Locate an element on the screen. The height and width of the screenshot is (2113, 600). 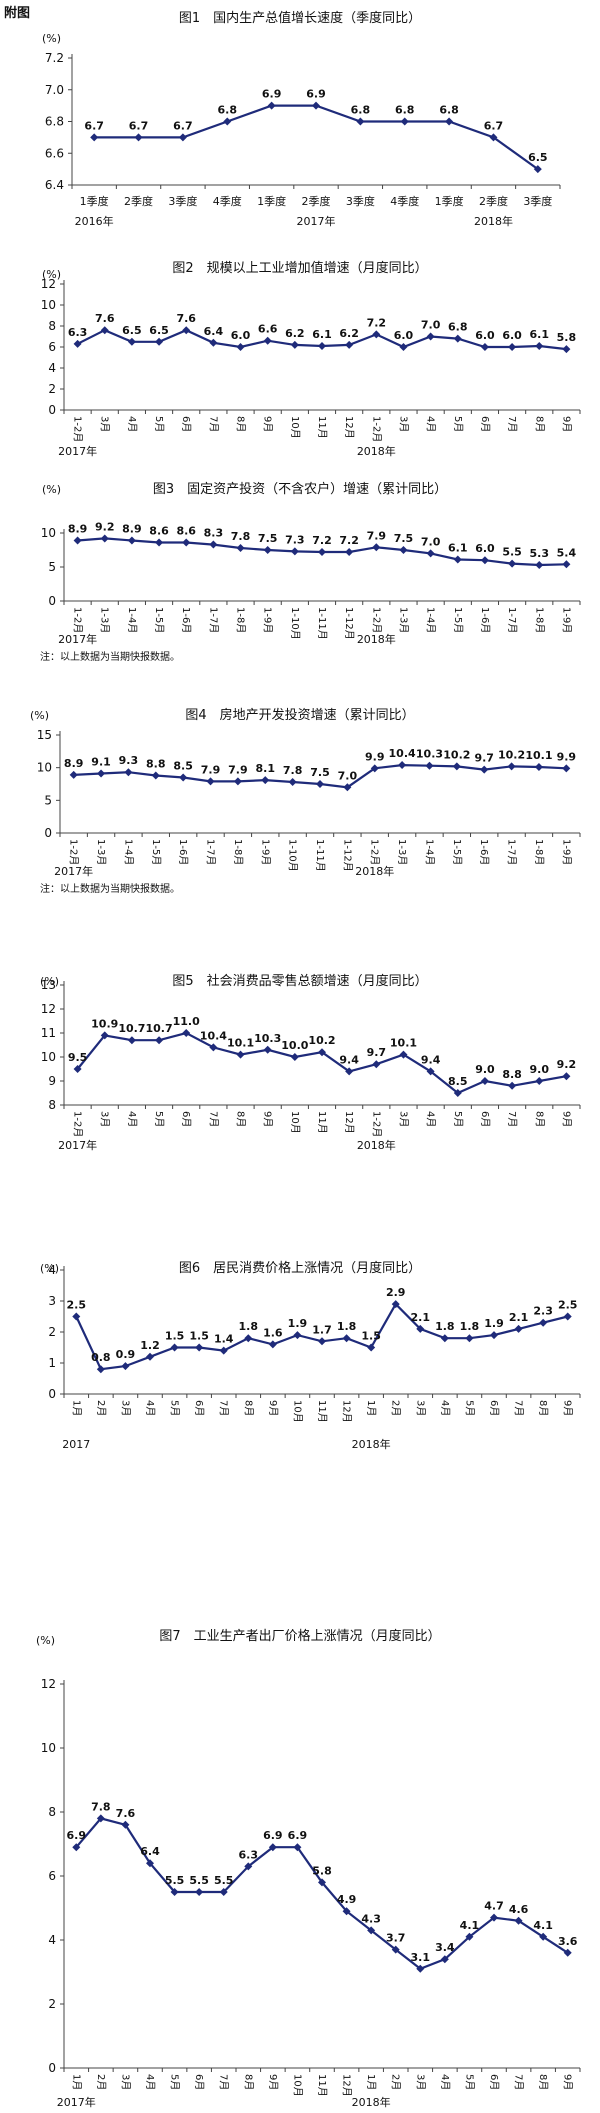
x-tick-label: 3季度 is located at coordinates (537, 201).